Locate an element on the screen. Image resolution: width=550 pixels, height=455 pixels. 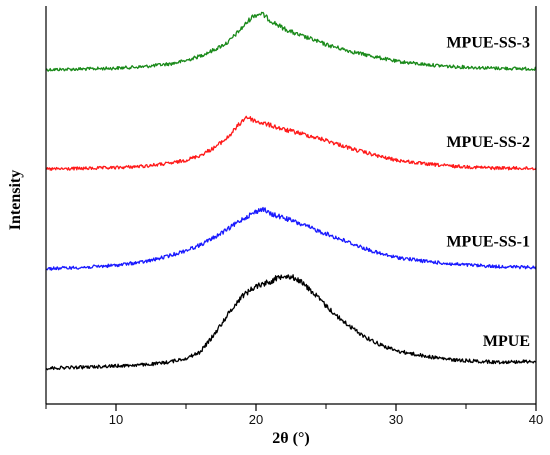
labels: MPUE-SS-3 MPUE-SS-2 MPUE-SS-1 MPUE is located at coordinates (488, 192).